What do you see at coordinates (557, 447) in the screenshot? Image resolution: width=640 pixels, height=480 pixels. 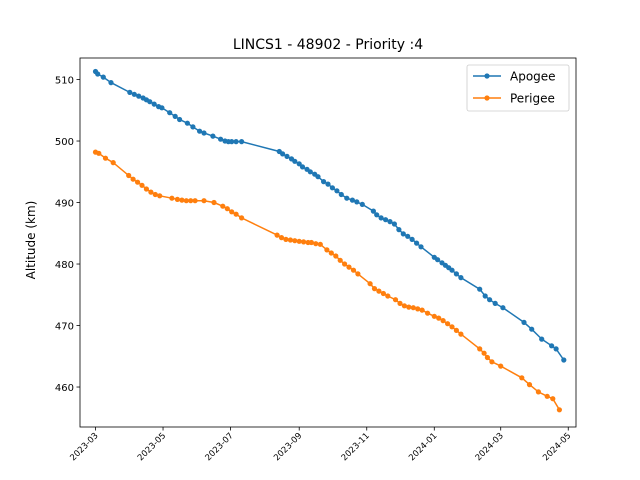 I see `x-tick-label: 2024-05` at bounding box center [557, 447].